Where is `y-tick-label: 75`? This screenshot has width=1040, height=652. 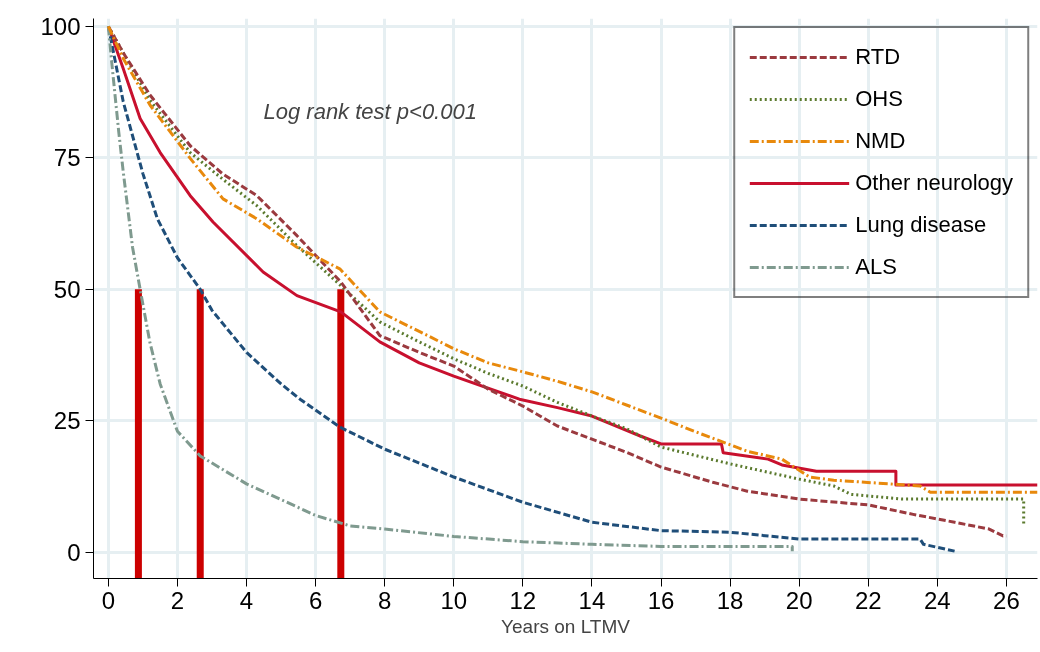
y-tick-label: 75 is located at coordinates (67, 158).